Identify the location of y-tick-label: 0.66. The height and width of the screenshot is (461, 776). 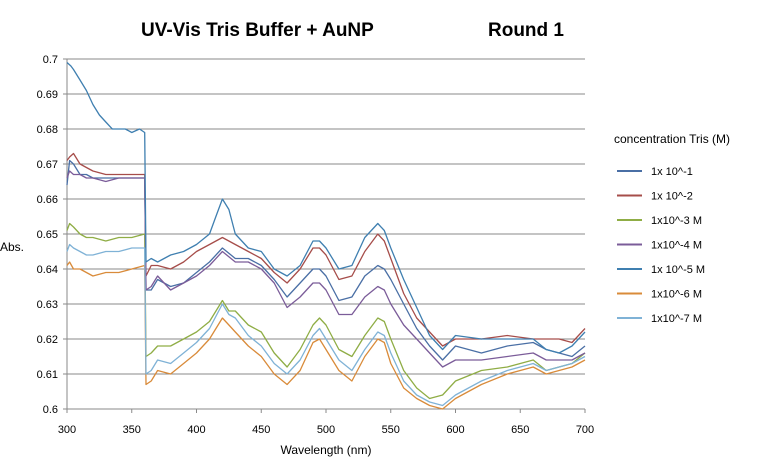
(47, 200).